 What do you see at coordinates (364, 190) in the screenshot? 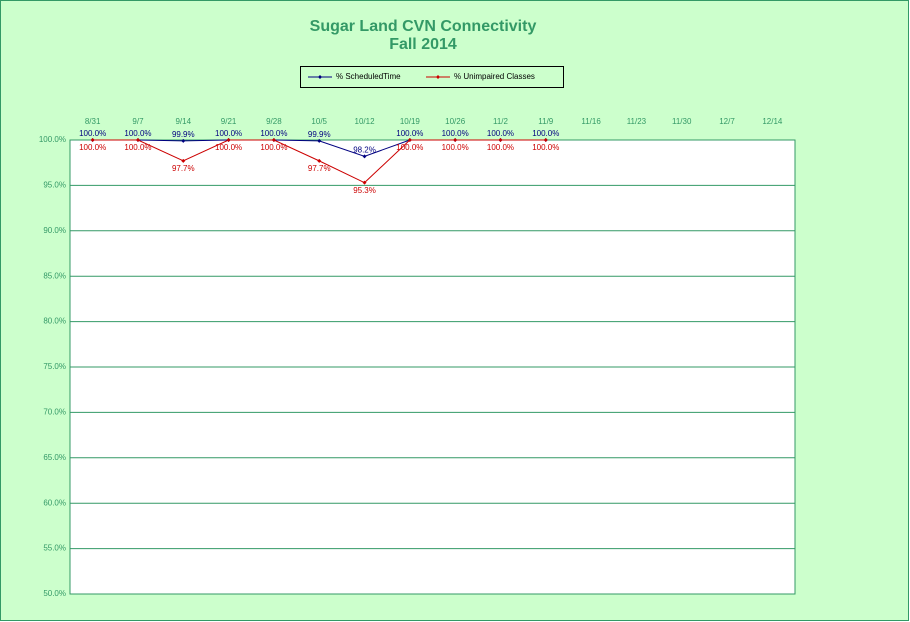
I see `data-label: 95.3%` at bounding box center [364, 190].